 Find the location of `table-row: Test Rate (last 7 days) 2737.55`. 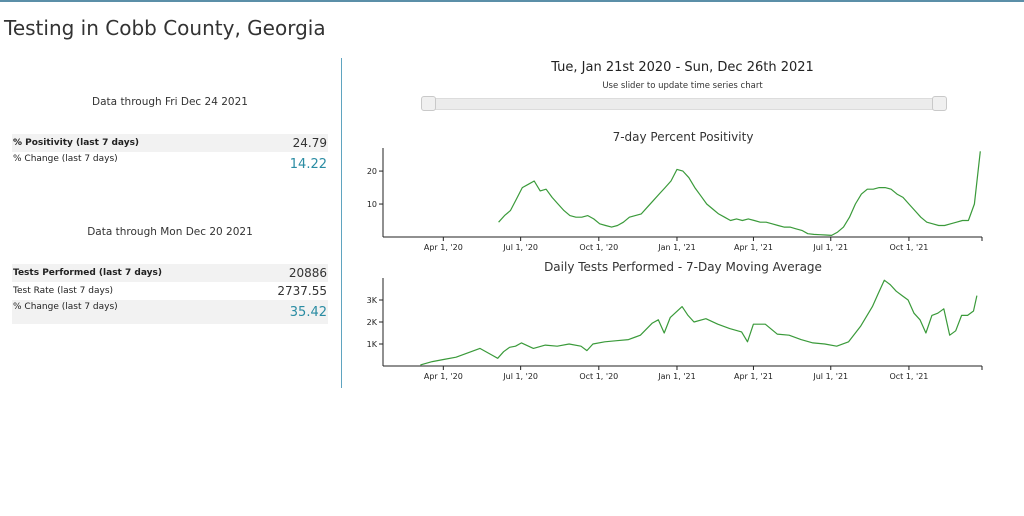

table-row: Test Rate (last 7 days) 2737.55 is located at coordinates (170, 291).